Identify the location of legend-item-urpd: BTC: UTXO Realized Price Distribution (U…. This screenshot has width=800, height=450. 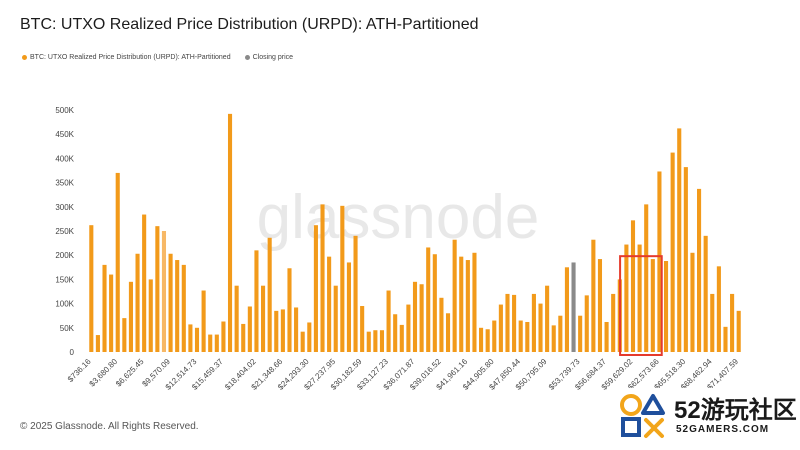
(126, 57).